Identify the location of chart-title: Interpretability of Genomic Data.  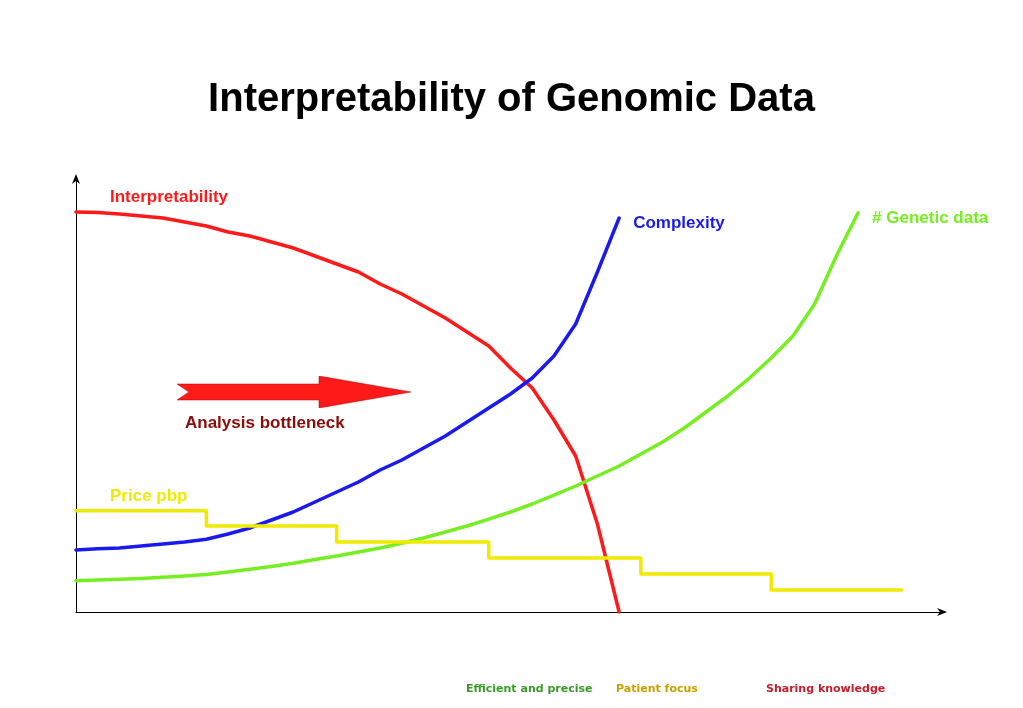
(512, 97).